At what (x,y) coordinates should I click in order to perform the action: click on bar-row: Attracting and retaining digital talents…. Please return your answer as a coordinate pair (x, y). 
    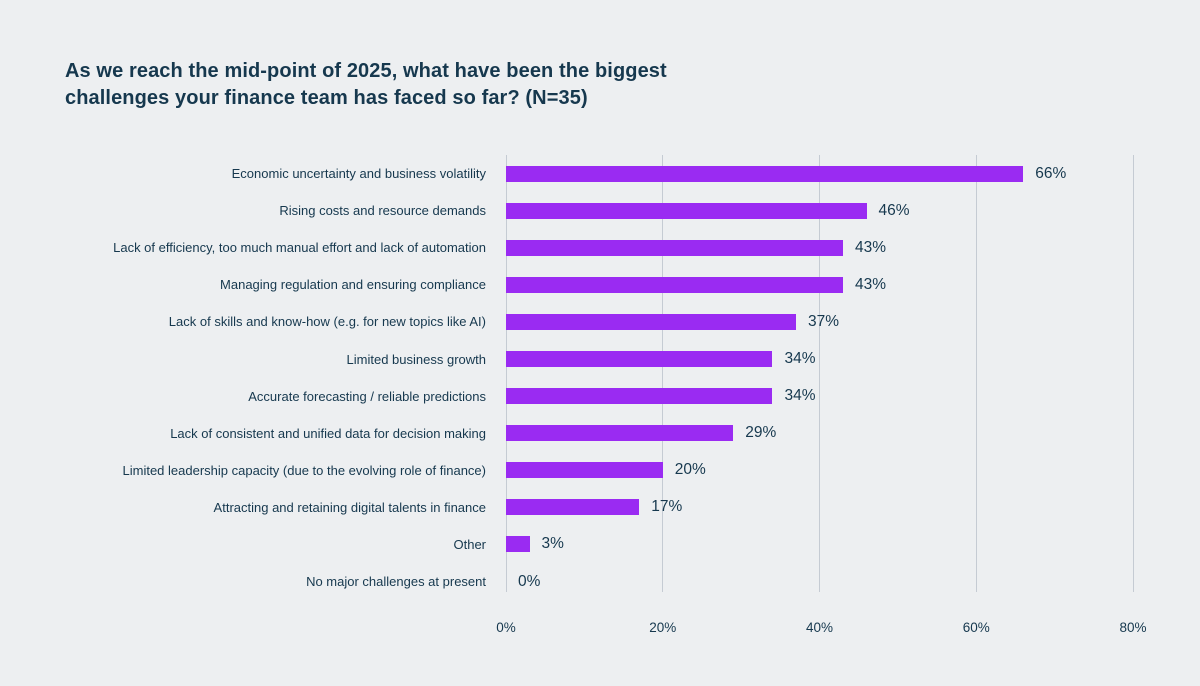
    Looking at the image, I should click on (600, 507).